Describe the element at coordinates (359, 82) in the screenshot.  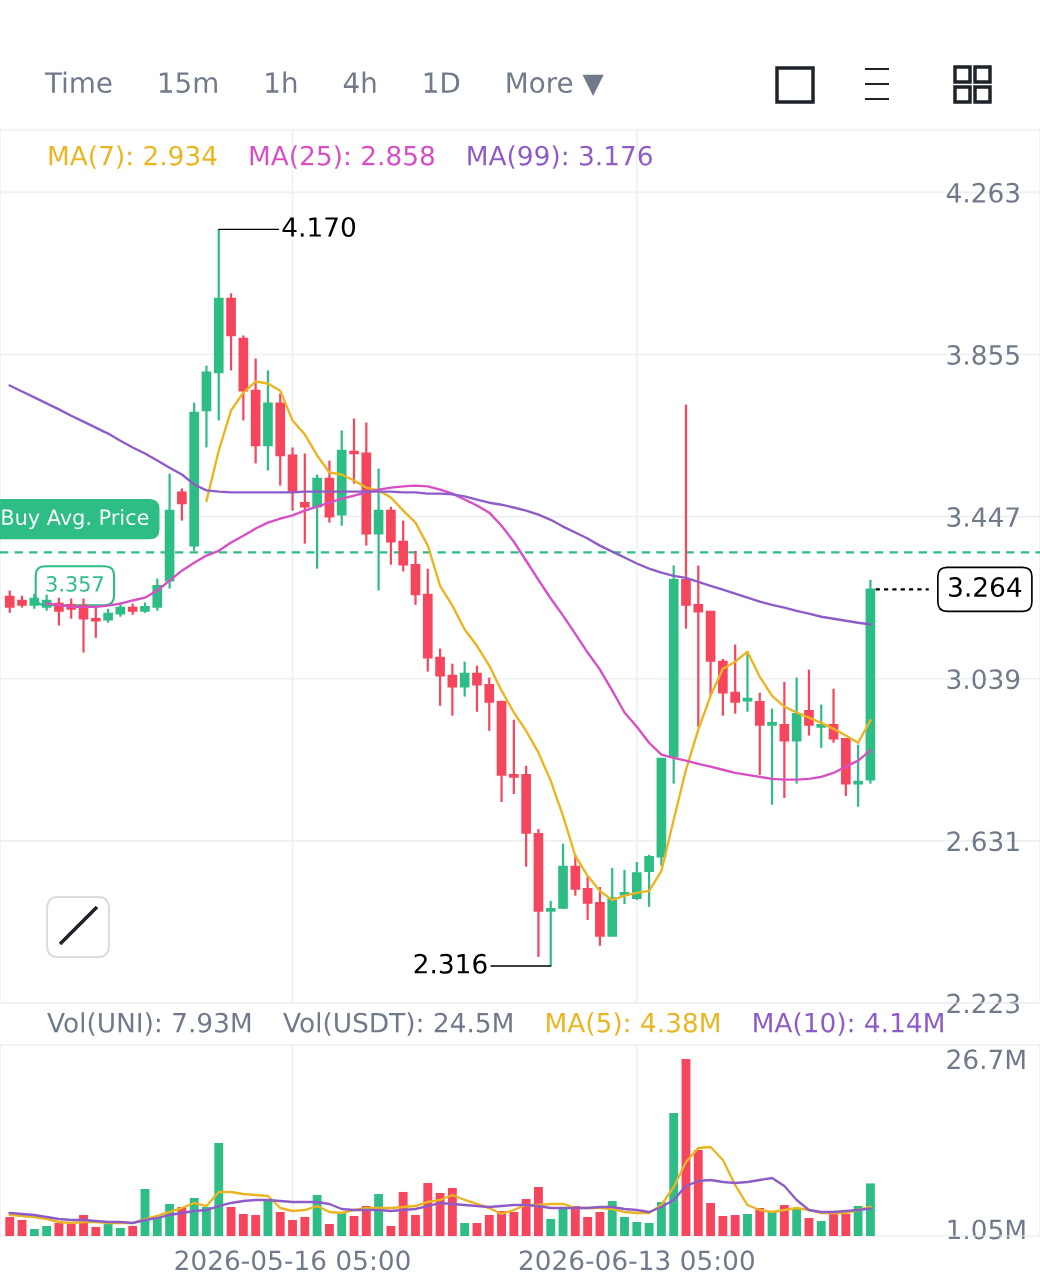
I see `text: 4h` at that location.